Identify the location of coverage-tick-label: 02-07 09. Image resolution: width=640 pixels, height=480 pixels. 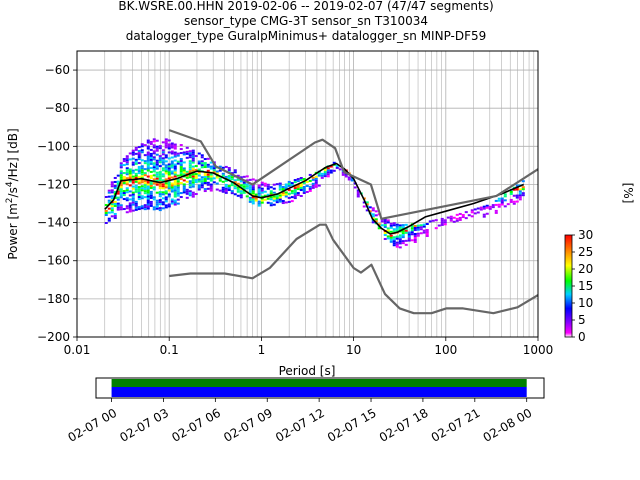
(248, 425).